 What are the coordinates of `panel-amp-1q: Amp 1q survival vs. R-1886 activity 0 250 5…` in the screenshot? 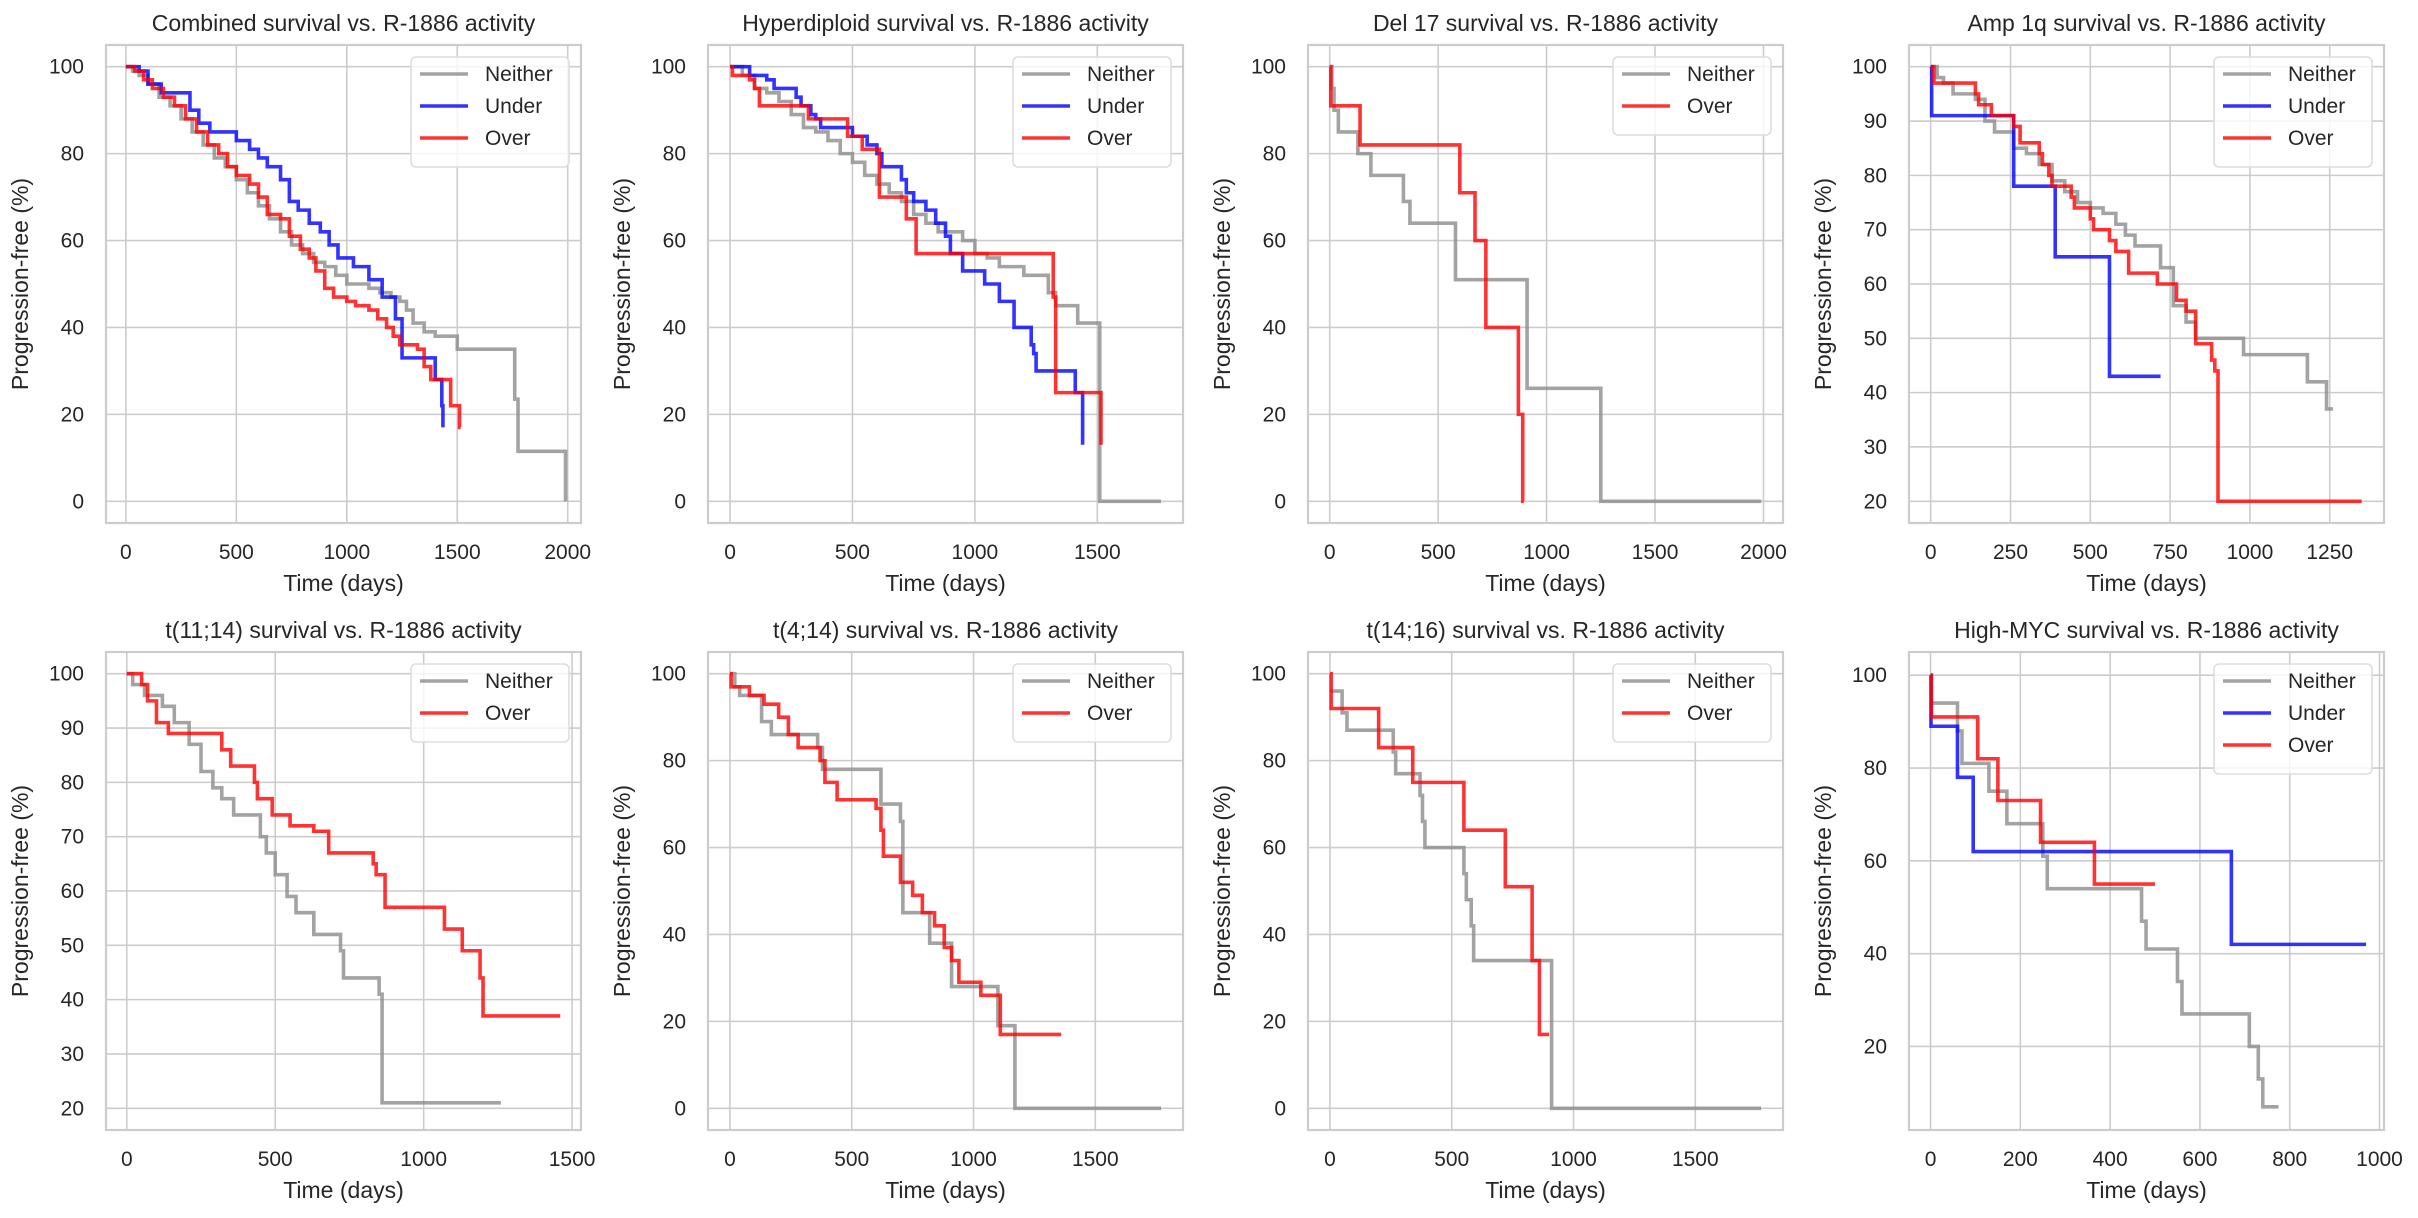 It's located at (2098, 303).